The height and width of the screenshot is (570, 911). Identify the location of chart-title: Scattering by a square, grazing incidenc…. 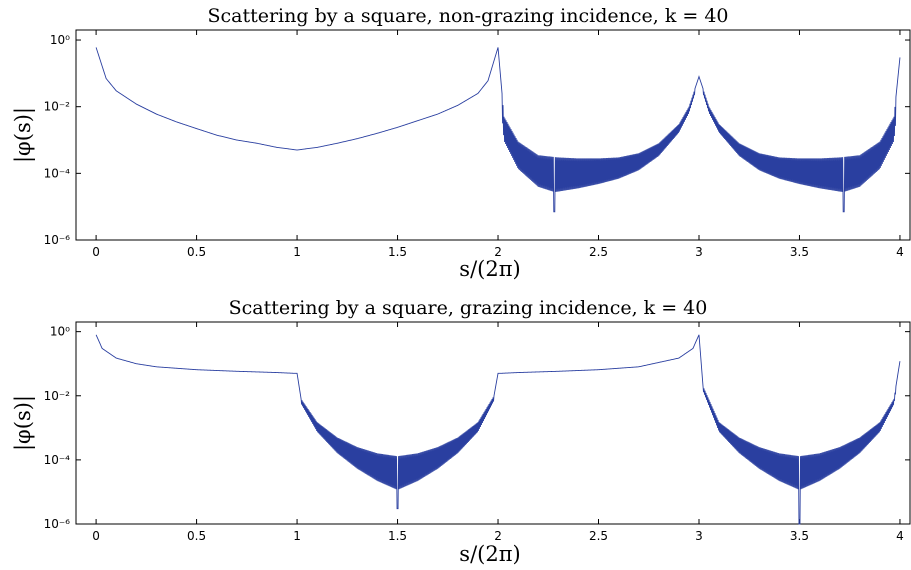
(468, 308).